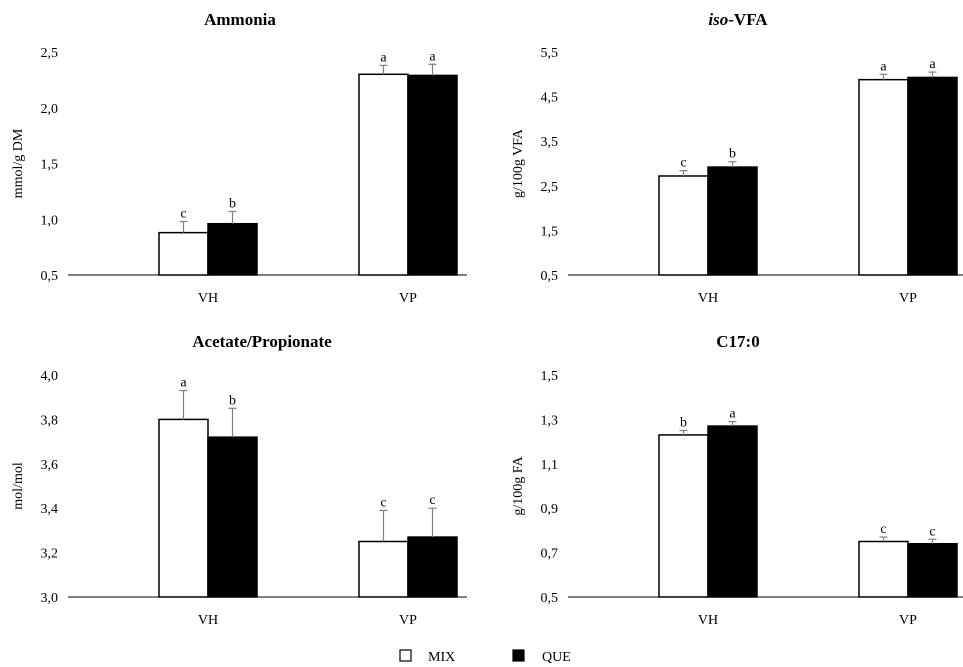 This screenshot has width=963, height=667. What do you see at coordinates (18, 486) in the screenshot?
I see `y-axis-label: mol/mol` at bounding box center [18, 486].